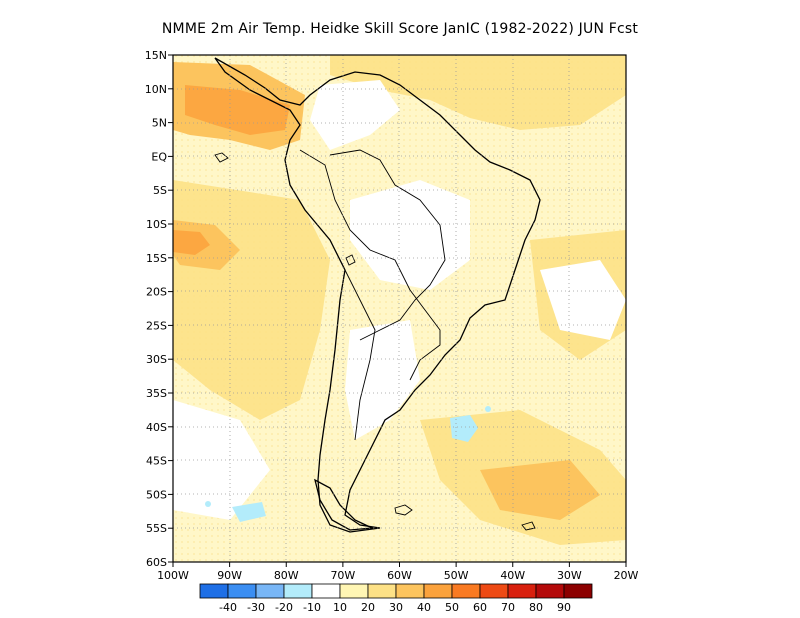 This screenshot has height=618, width=800. I want to click on shade-neg10-drake, so click(249, 512).